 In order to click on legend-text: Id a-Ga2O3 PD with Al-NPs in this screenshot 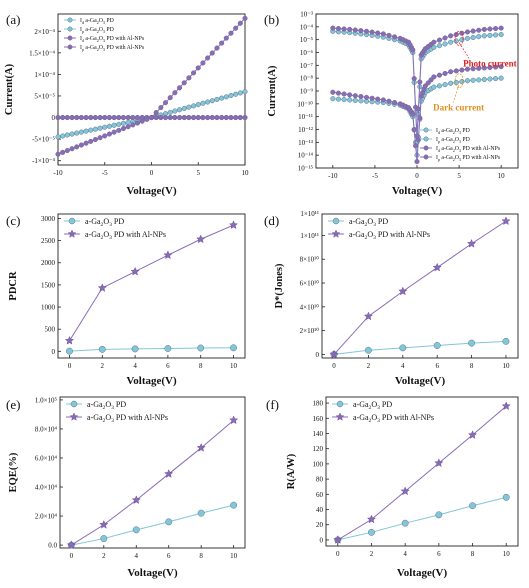, I will do `click(468, 149)`.